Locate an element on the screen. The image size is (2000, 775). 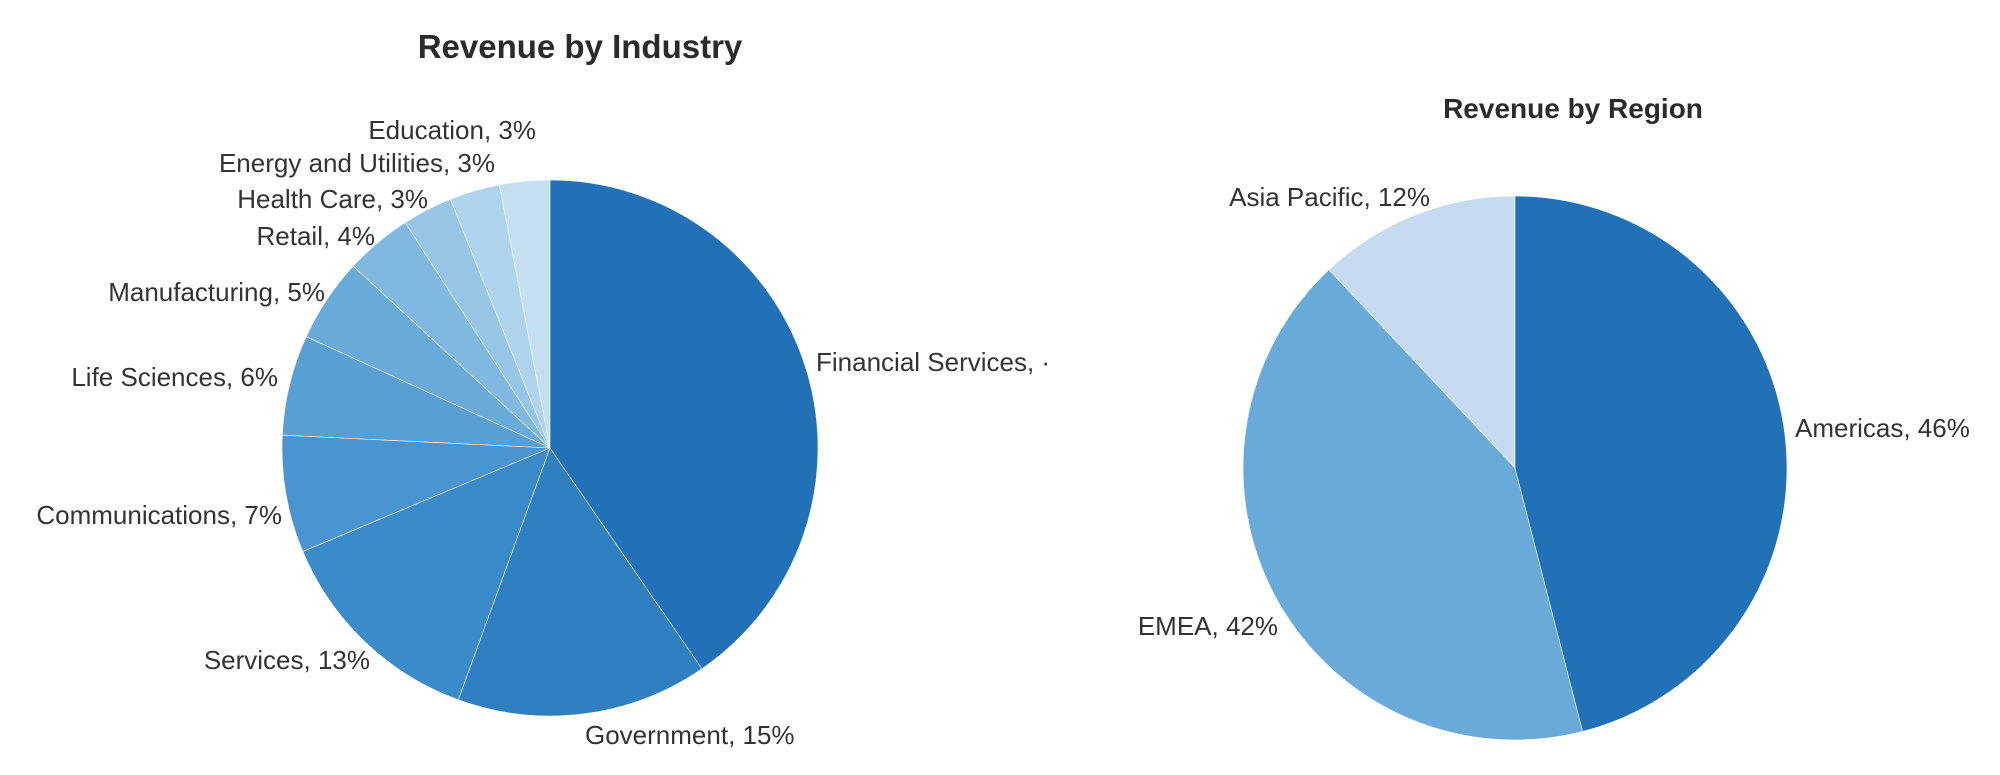
industry-label-education: Education, 3% is located at coordinates (452, 130).